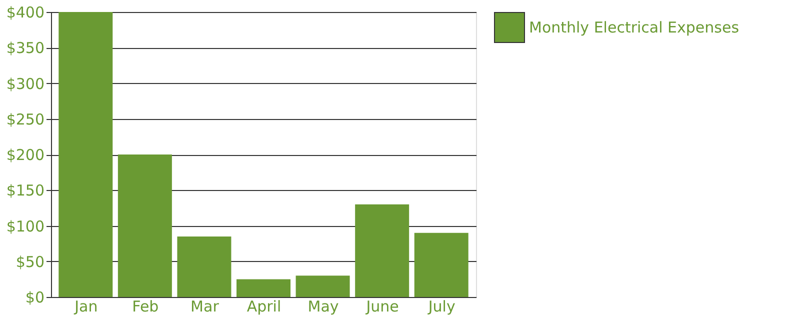 This screenshot has height=321, width=804. I want to click on y-tick-label: $50, so click(30, 261).